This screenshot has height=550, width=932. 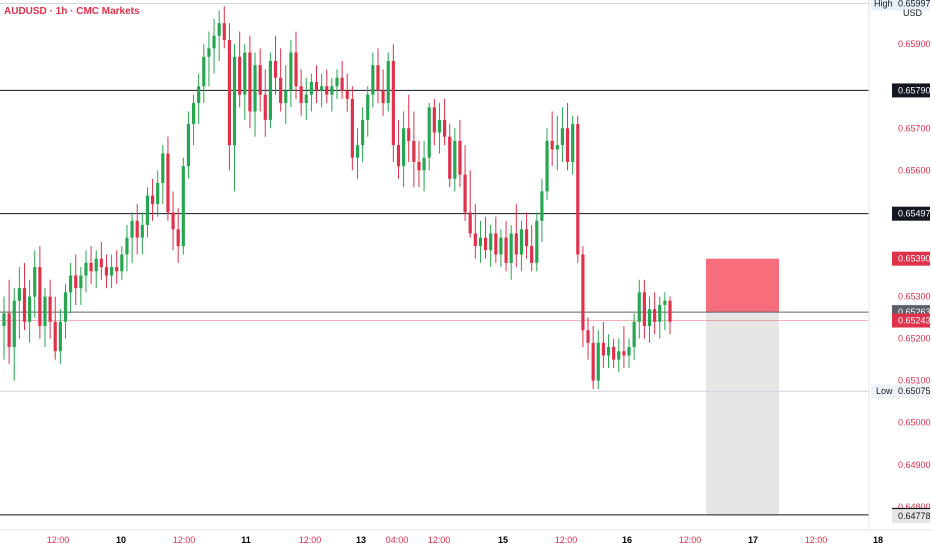 What do you see at coordinates (914, 4) in the screenshot?
I see `high-value: 0.65997` at bounding box center [914, 4].